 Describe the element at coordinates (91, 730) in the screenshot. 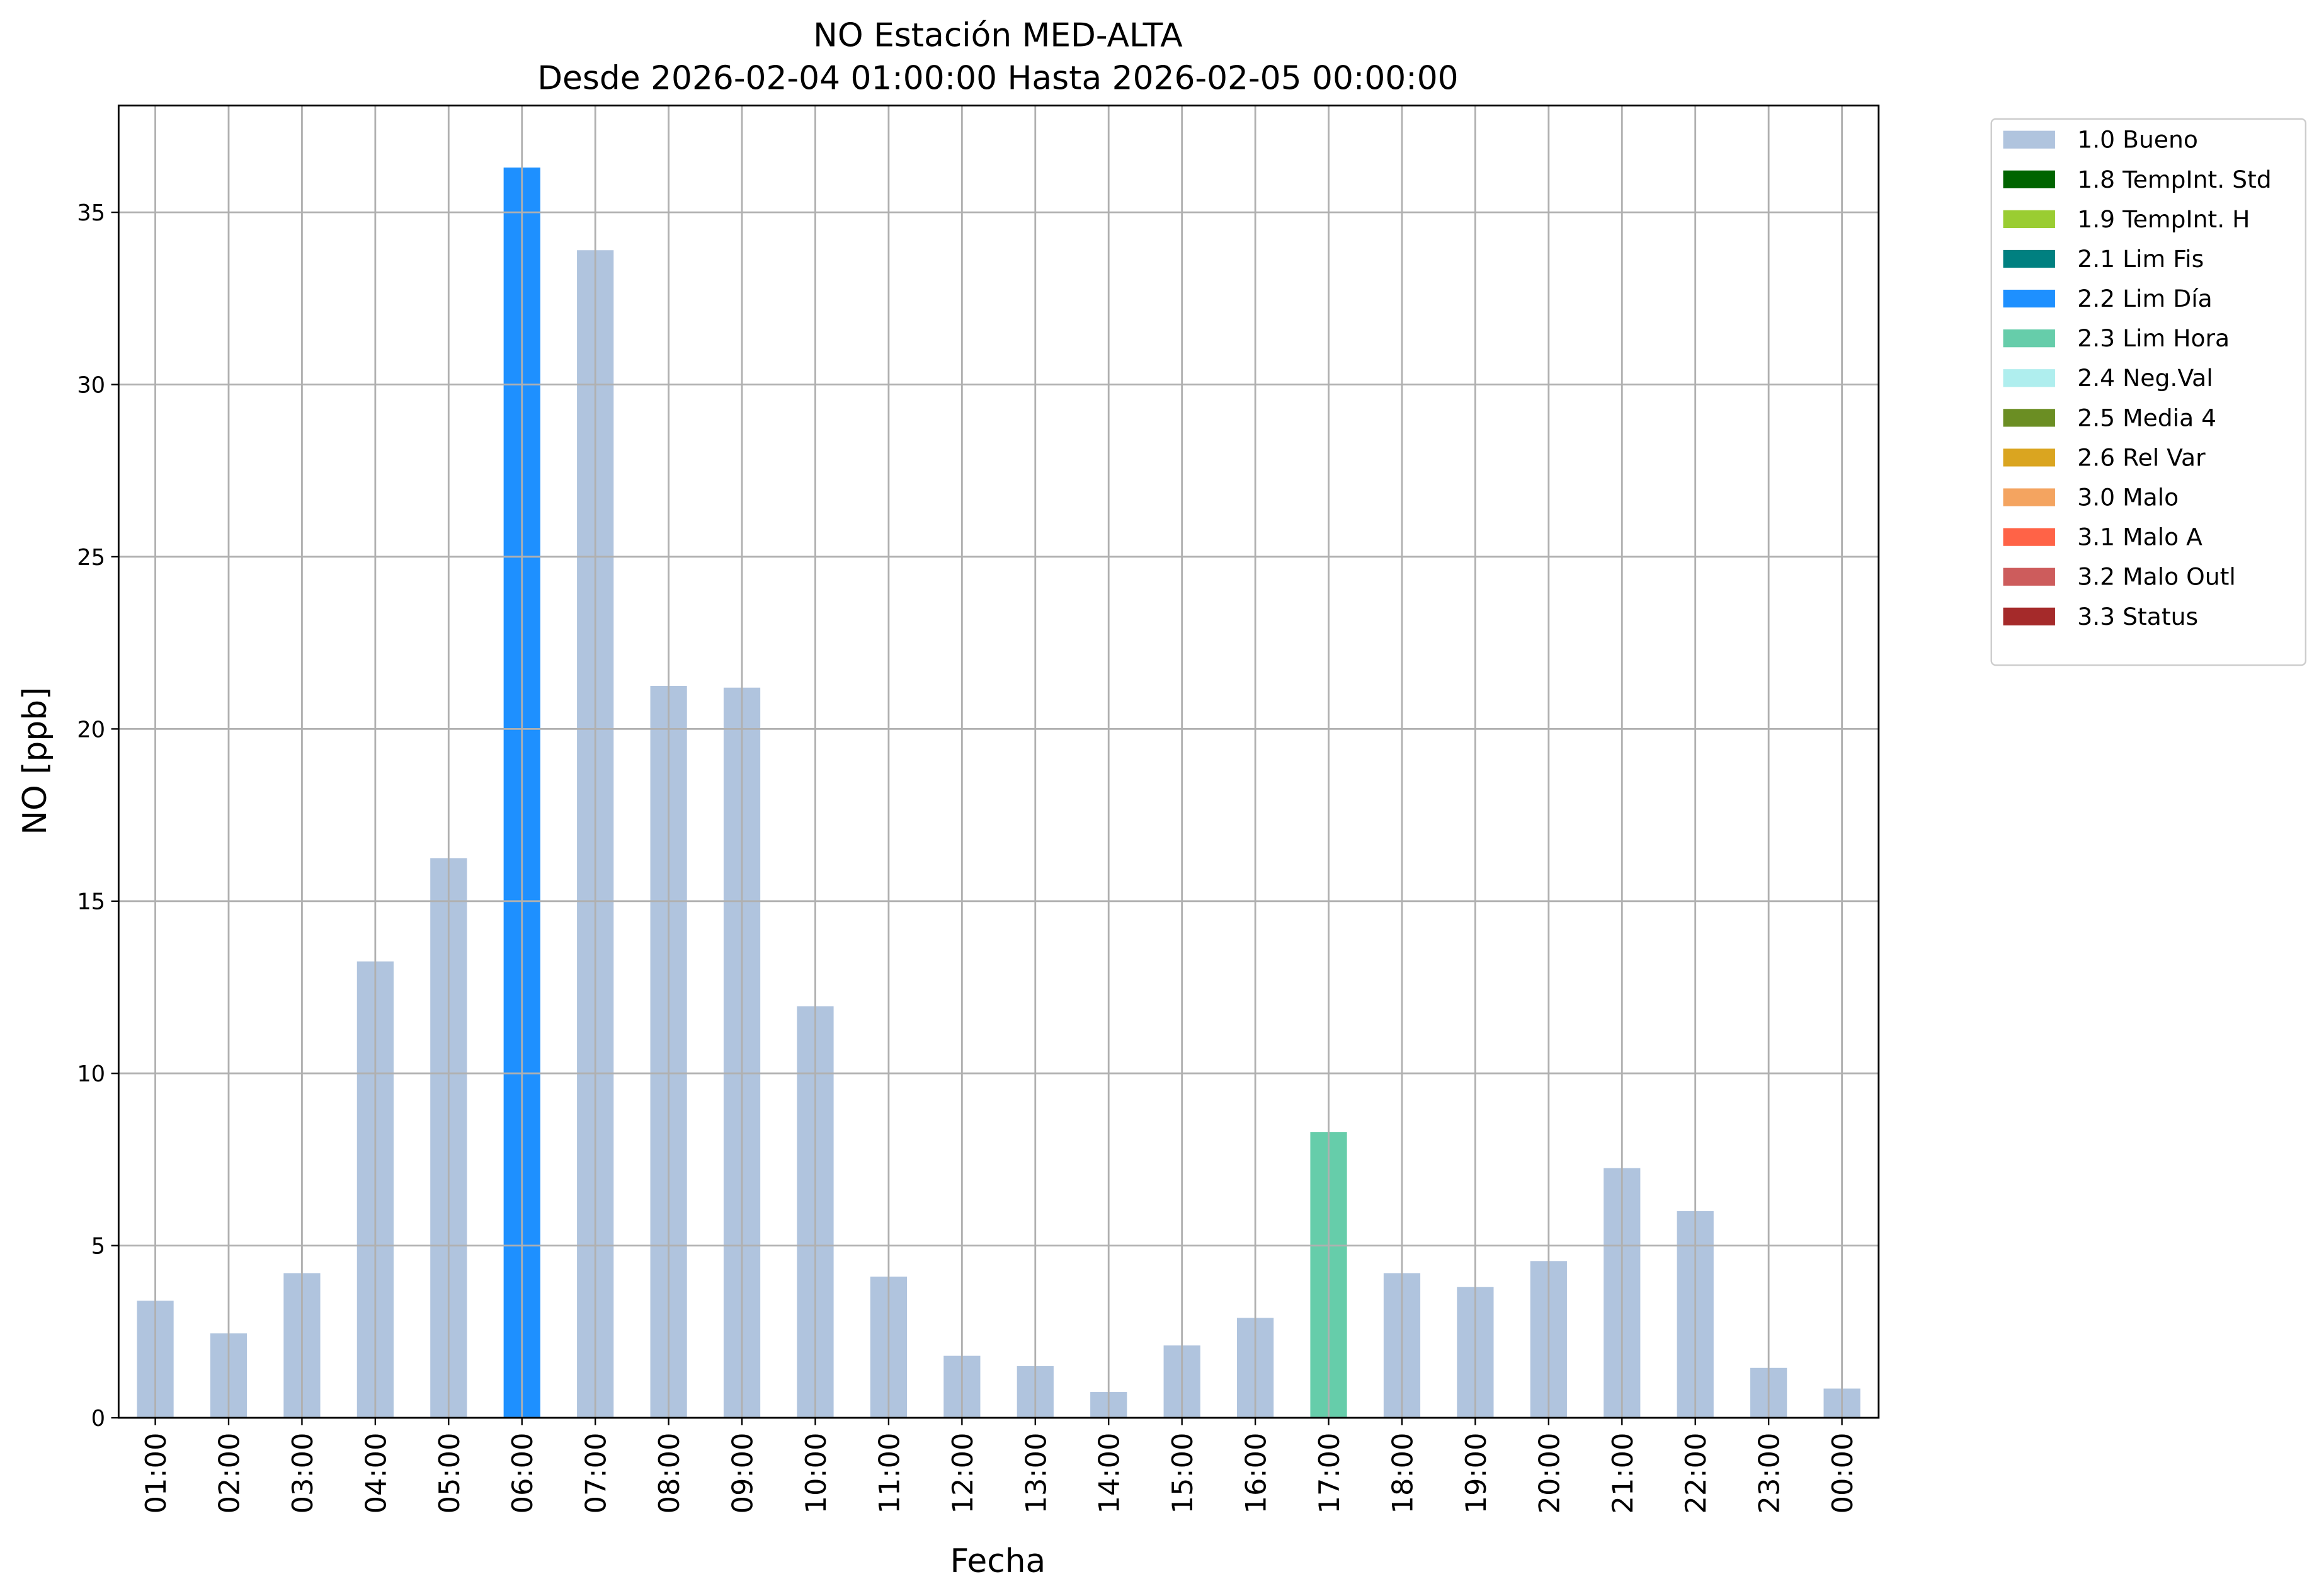

I see `y-tick-label: 20` at that location.